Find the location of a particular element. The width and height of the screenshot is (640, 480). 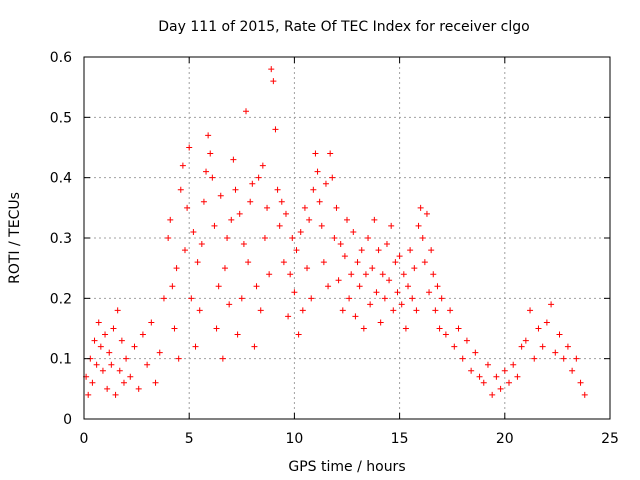

y-tick-label: 0.2 is located at coordinates (61, 299).